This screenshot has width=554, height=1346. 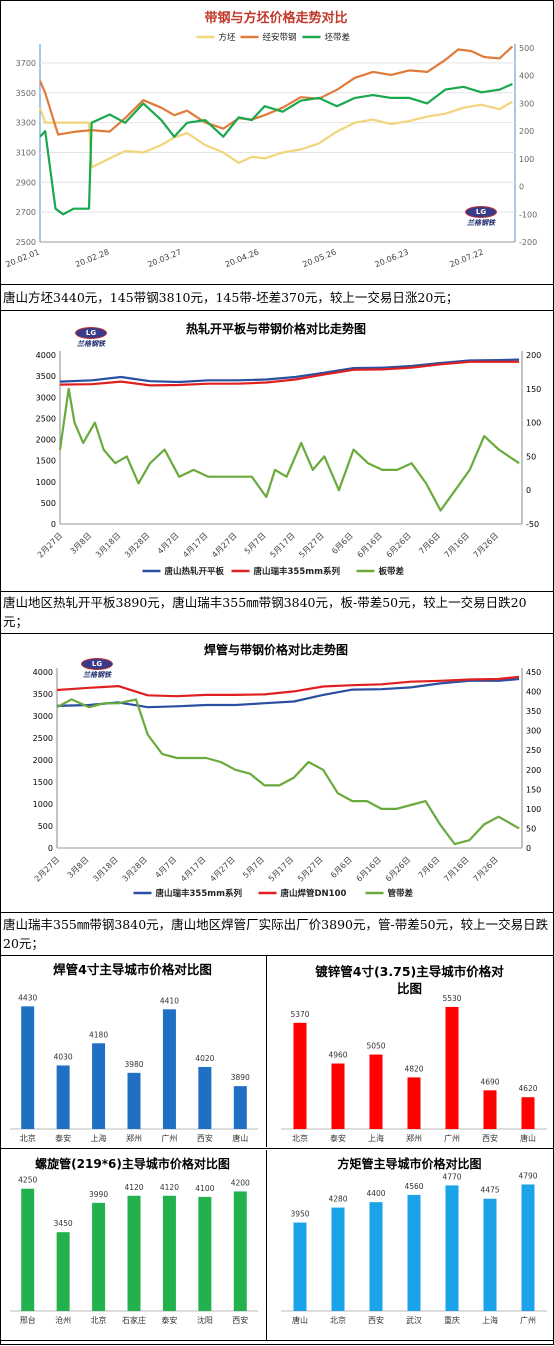 What do you see at coordinates (134, 1320) in the screenshot?
I see `category-label: 石家庄` at bounding box center [134, 1320].